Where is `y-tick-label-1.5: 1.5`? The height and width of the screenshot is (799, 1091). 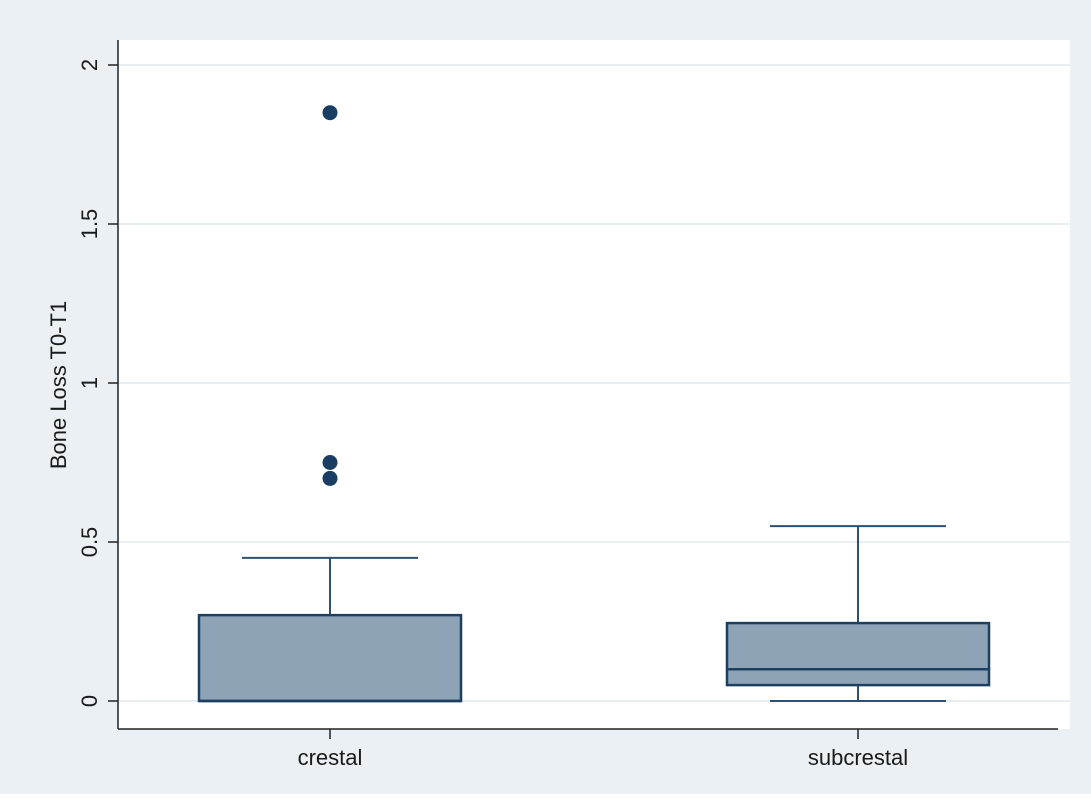
y-tick-label-1.5: 1.5 is located at coordinates (89, 224).